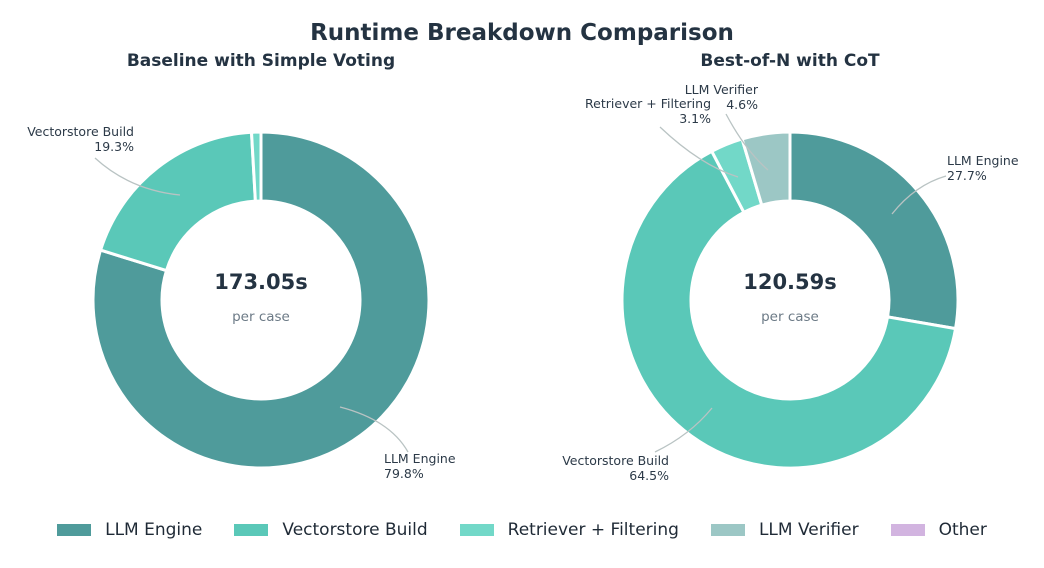 The height and width of the screenshot is (568, 1044). I want to click on right-center-label: per case, so click(790, 317).